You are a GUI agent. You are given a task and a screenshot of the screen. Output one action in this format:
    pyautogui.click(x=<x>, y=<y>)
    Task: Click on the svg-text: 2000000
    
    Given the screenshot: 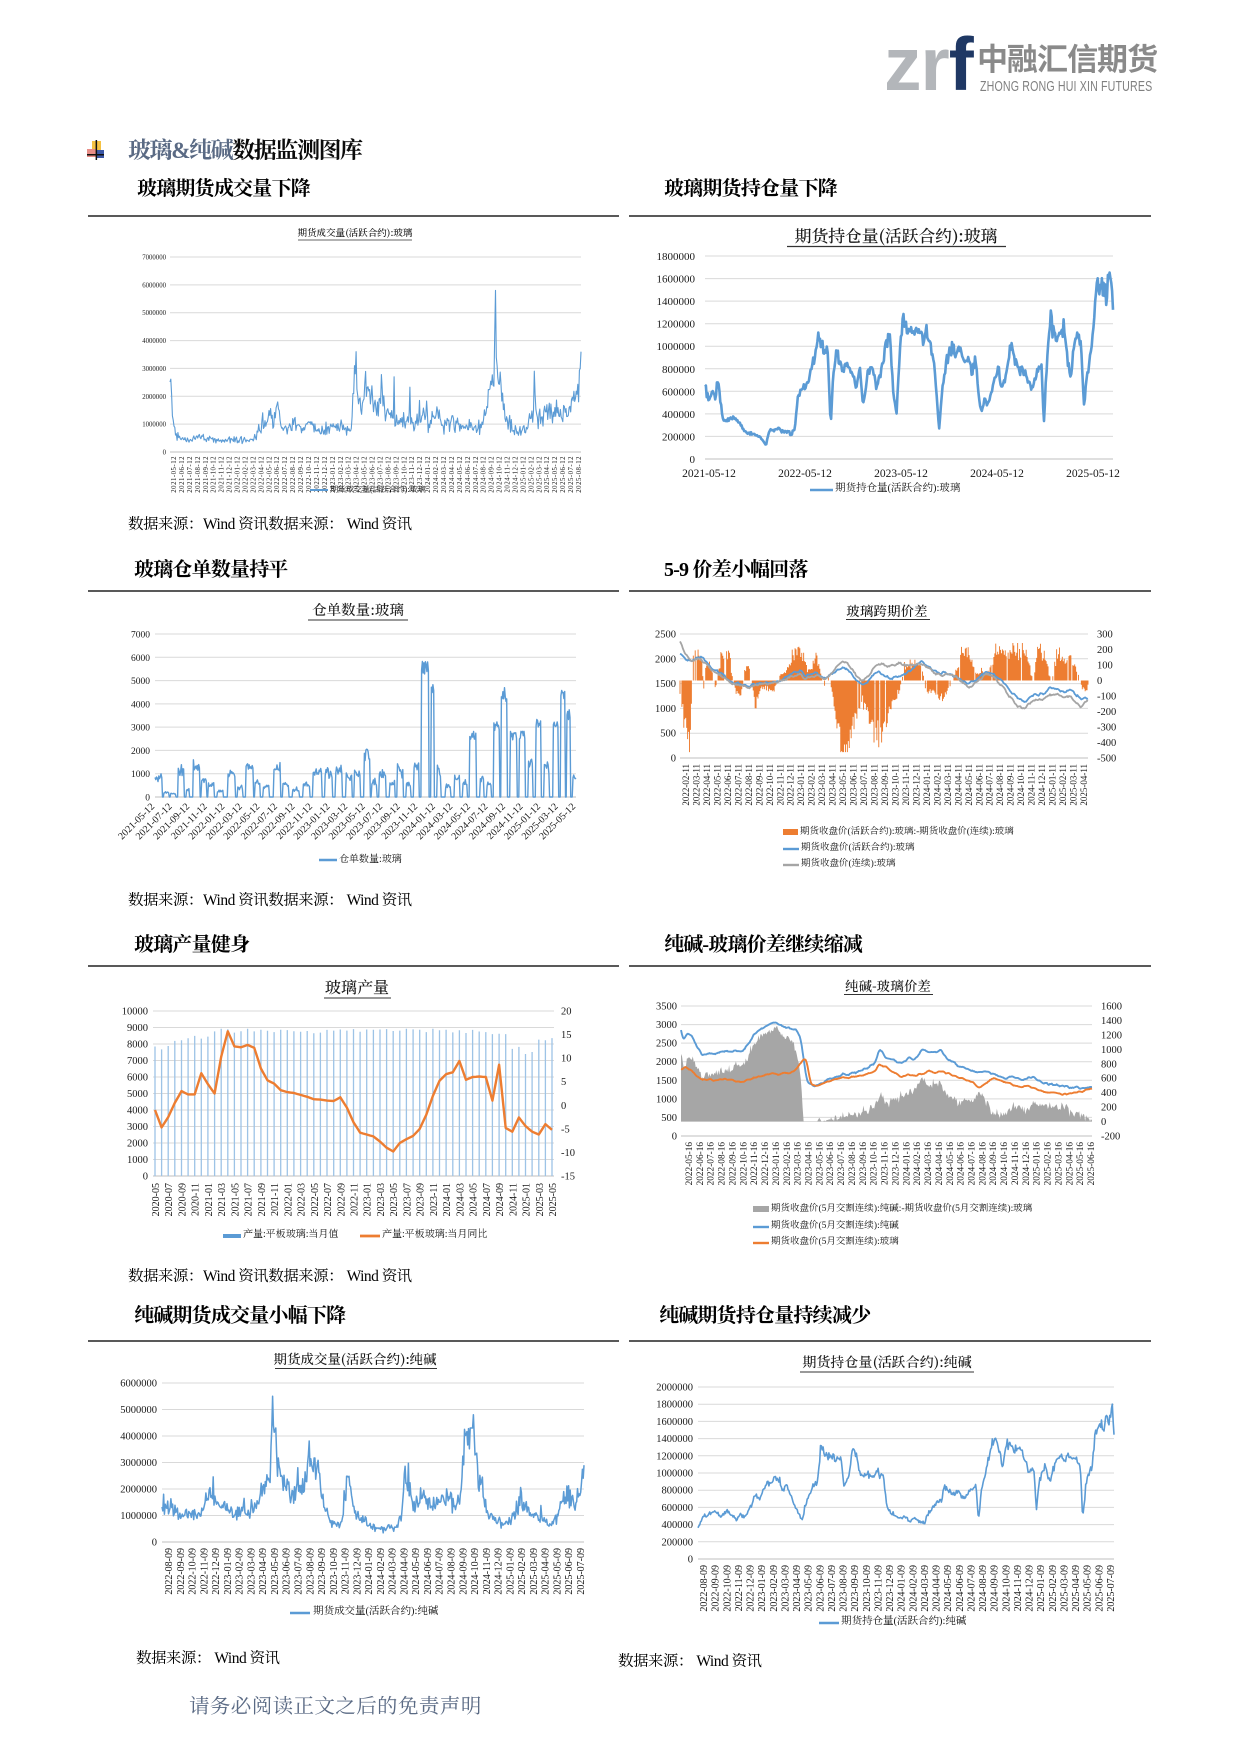 What is the action you would take?
    pyautogui.click(x=674, y=1388)
    